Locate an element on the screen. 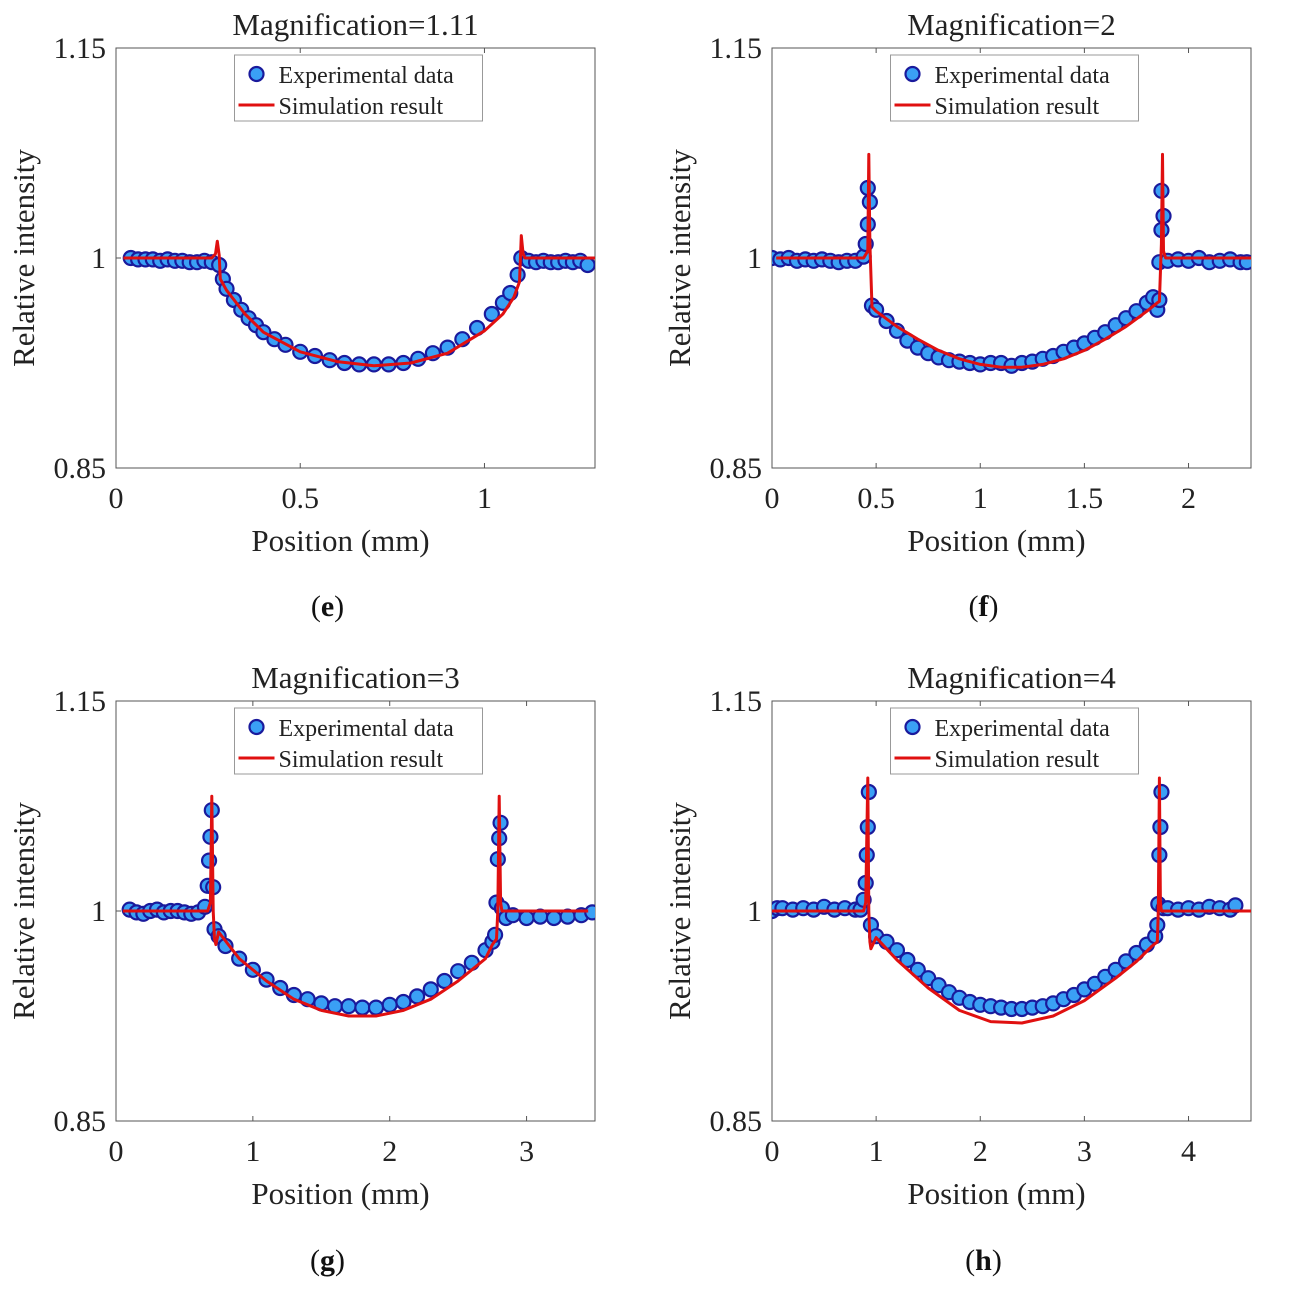 This screenshot has height=1297, width=1311. caption-g: (g) is located at coordinates (327, 1260).